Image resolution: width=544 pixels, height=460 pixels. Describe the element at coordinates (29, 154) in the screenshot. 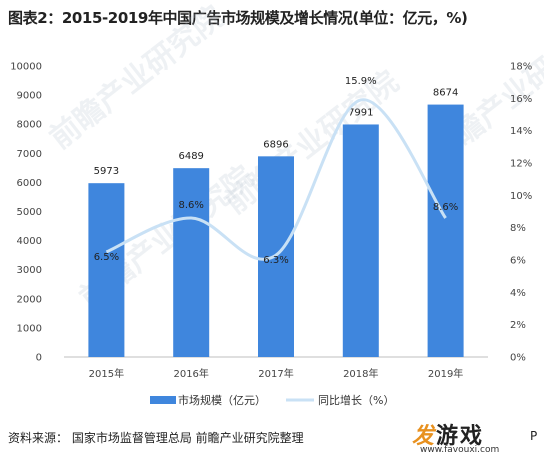

I see `y-left-tick-label: 7000` at that location.